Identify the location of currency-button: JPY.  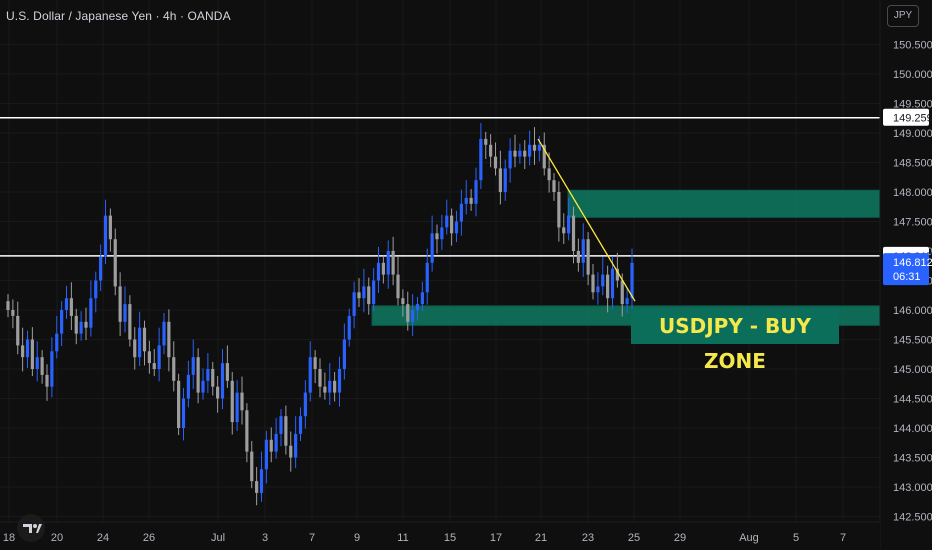
(903, 16).